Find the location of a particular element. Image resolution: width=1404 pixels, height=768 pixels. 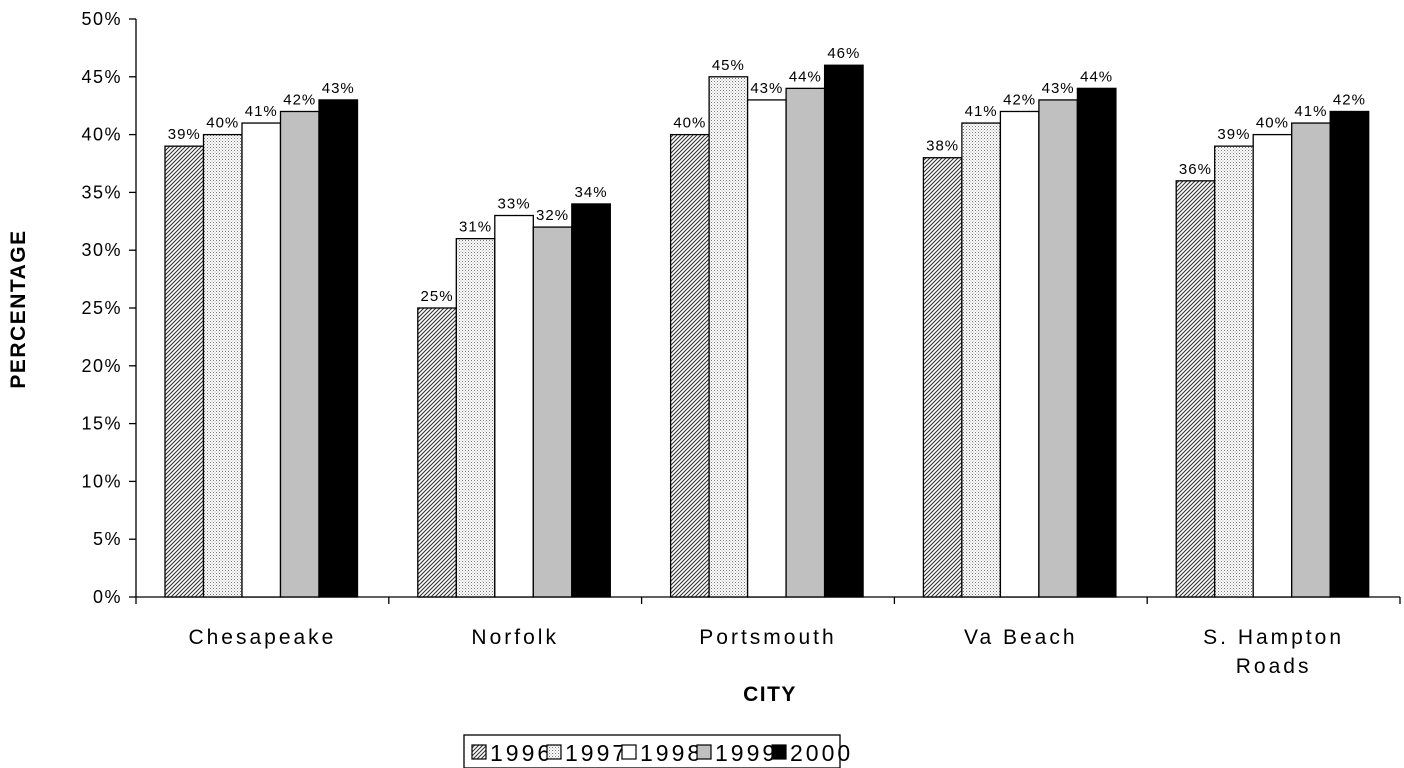

y-tick-label: 30% is located at coordinates (101, 250).